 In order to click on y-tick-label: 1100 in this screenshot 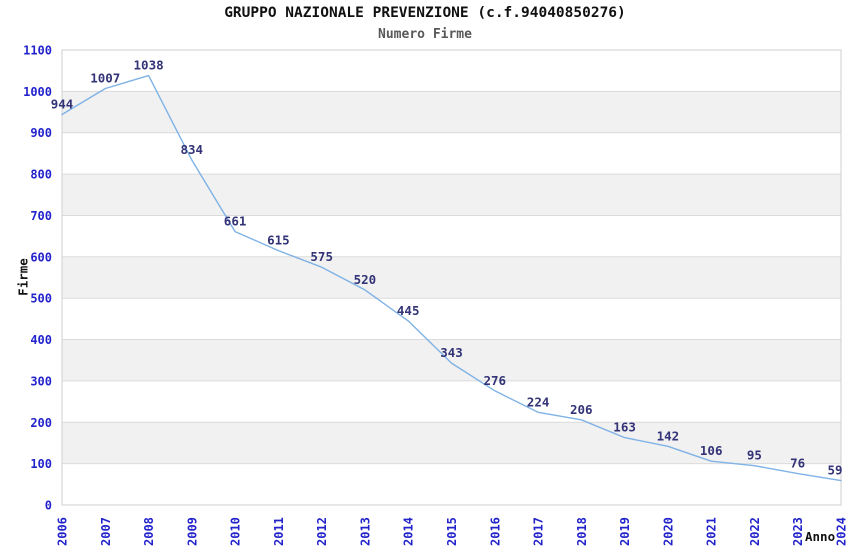, I will do `click(37, 51)`.